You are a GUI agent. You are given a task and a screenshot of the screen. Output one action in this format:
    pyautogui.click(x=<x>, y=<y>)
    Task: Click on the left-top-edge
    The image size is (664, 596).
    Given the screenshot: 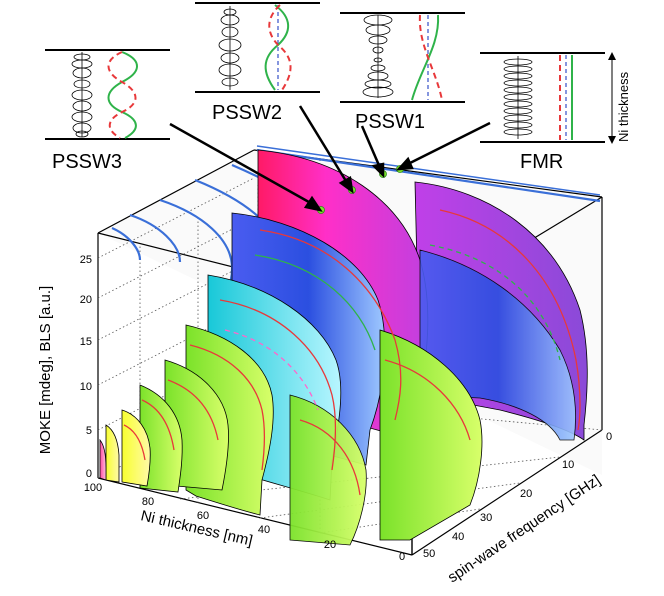 What is the action you would take?
    pyautogui.click(x=176, y=191)
    